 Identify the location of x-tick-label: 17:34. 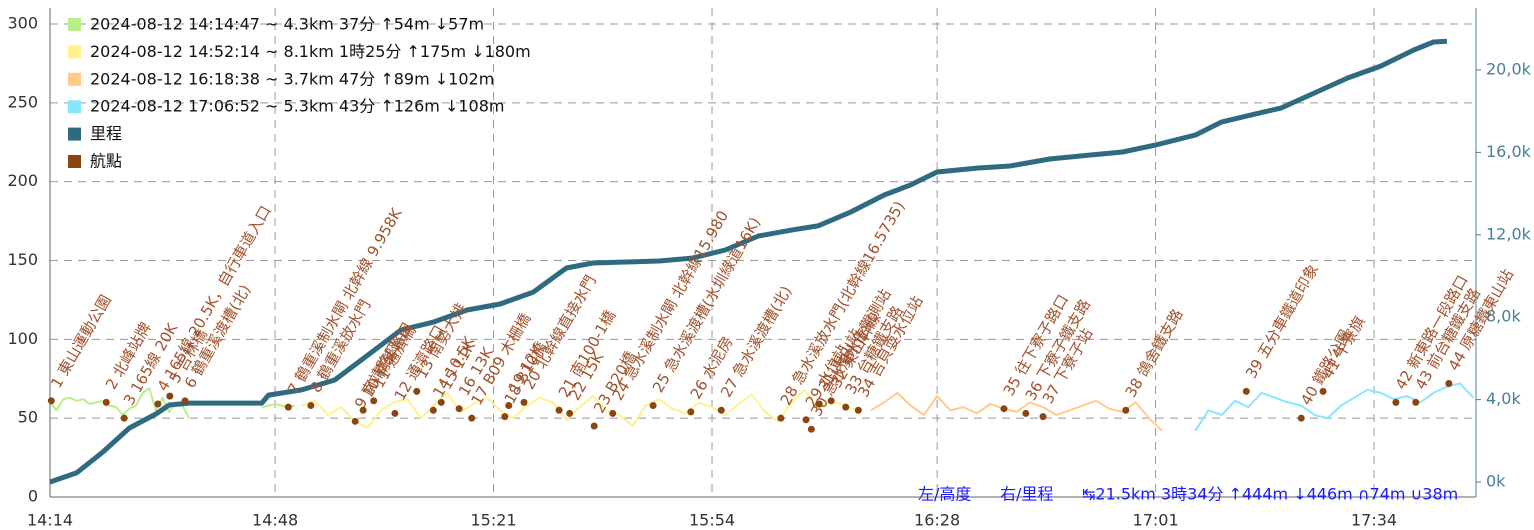
(1374, 520).